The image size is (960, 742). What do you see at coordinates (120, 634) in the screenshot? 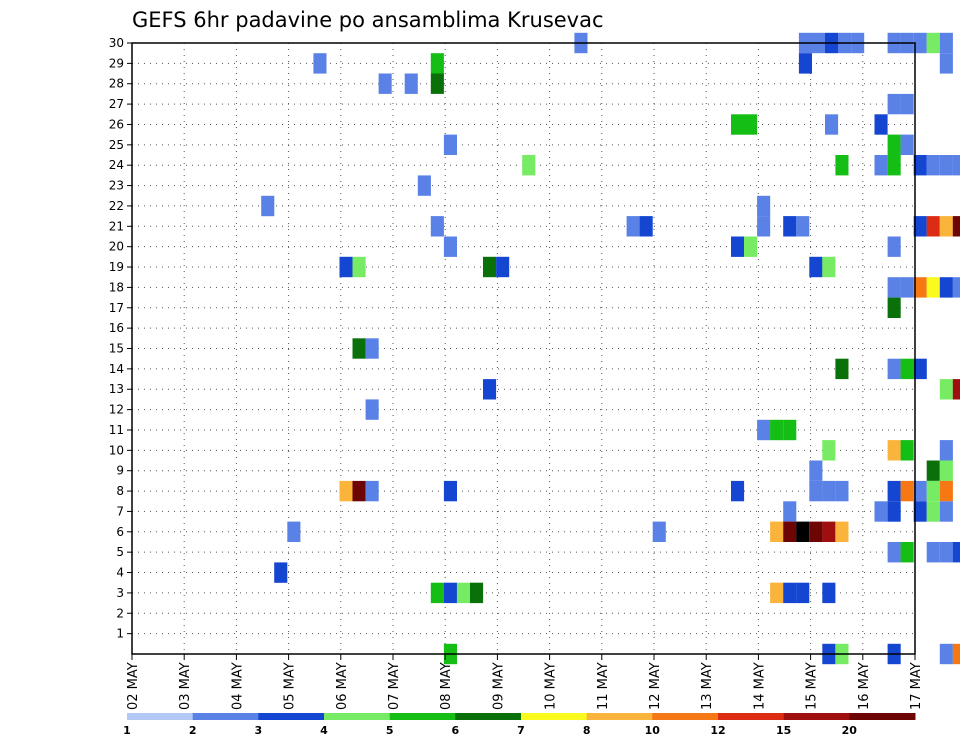
I see `y-tick-label: 1` at bounding box center [120, 634].